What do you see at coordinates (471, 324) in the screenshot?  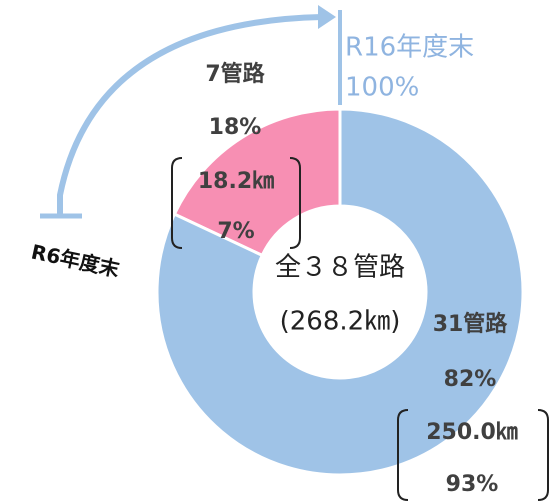 I see `slice-label: 31管路` at bounding box center [471, 324].